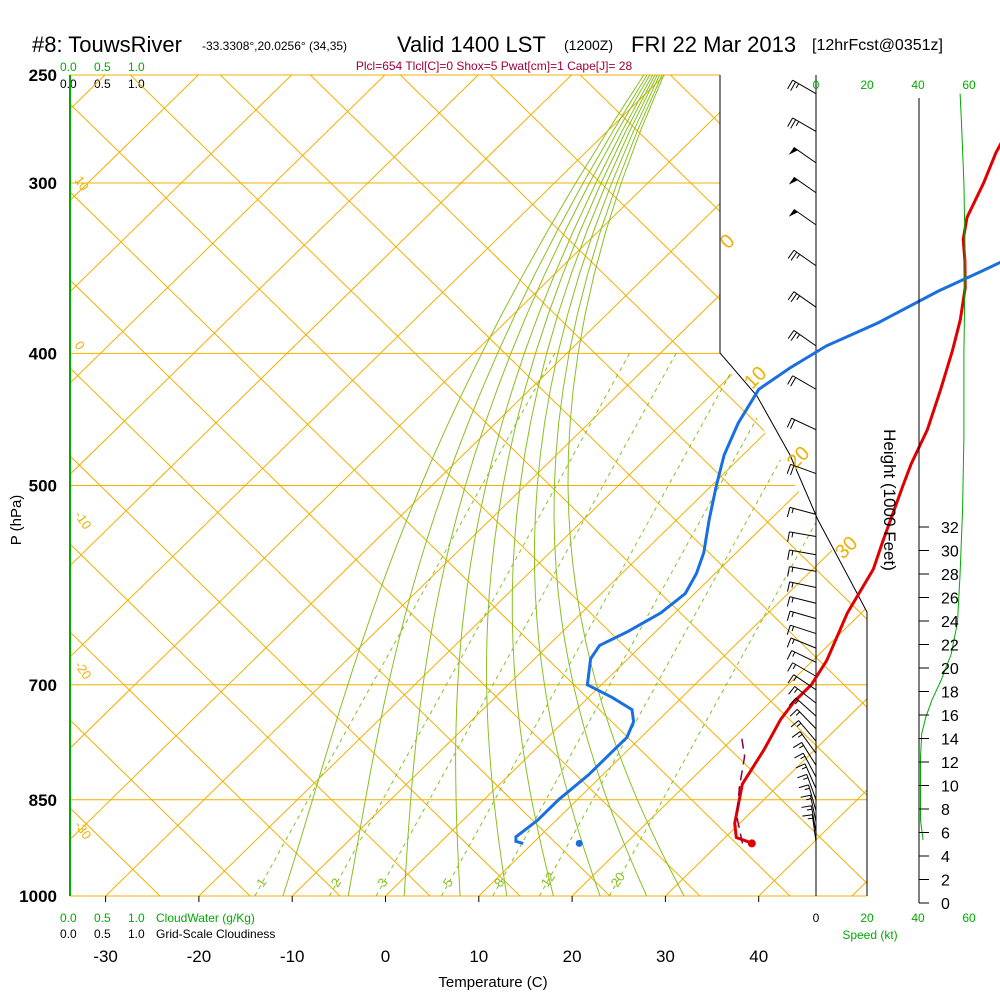 The width and height of the screenshot is (1000, 1000). Describe the element at coordinates (102, 934) in the screenshot. I see `cloudiness-tick: 0.5` at that location.